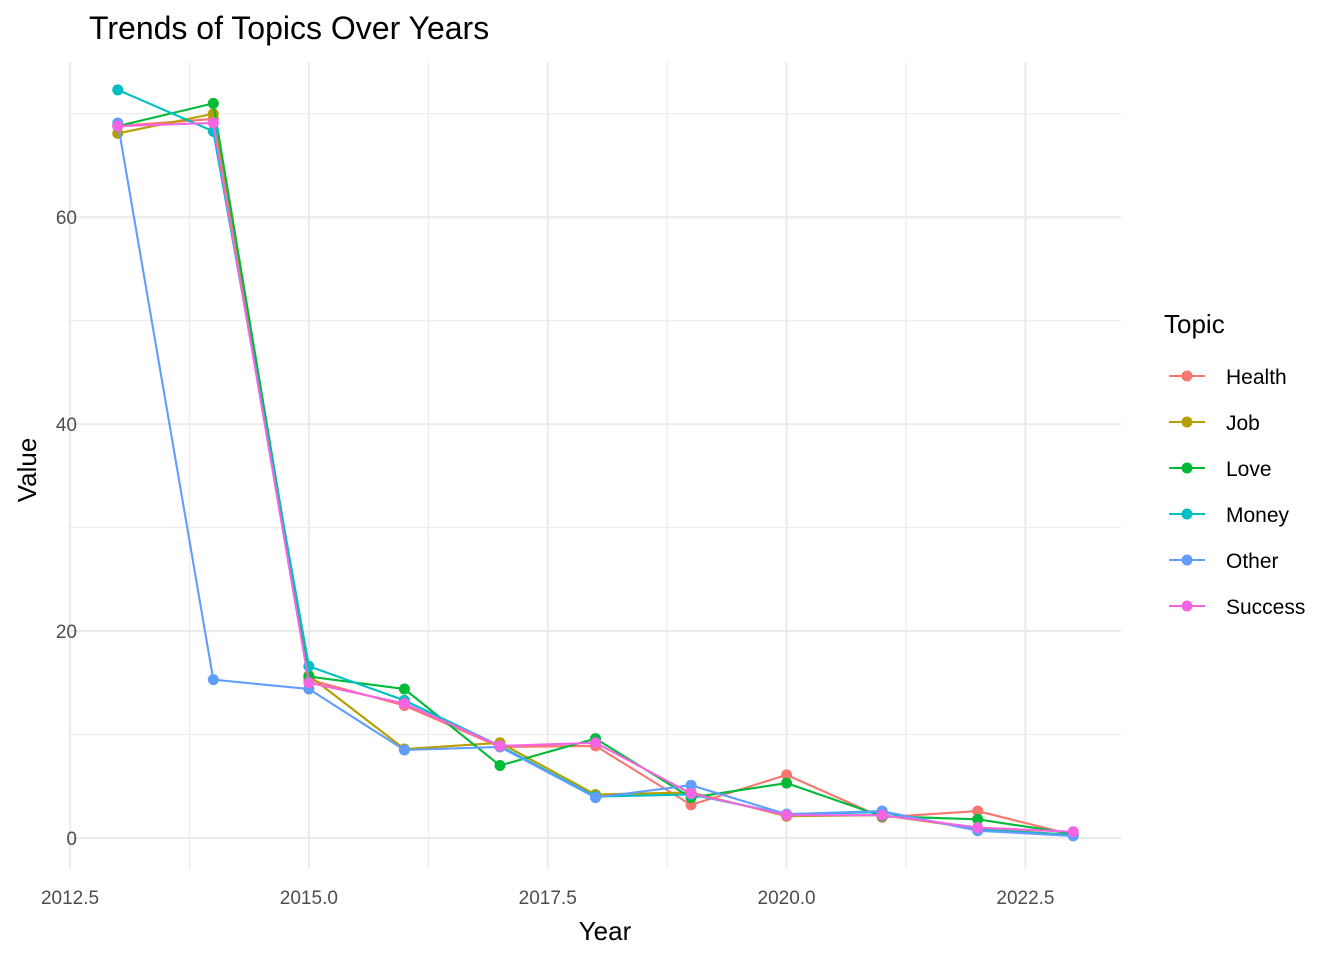  I want to click on x-tick-label: 2012.5, so click(70, 898).